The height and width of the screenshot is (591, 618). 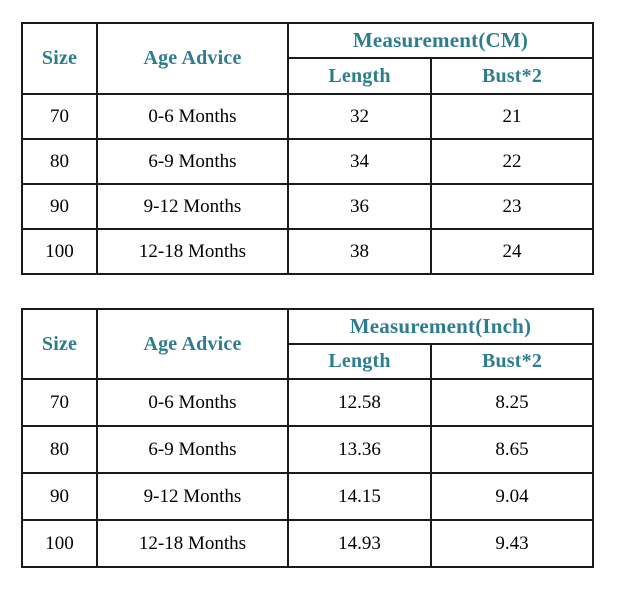 I want to click on bust-cell: 21, so click(x=512, y=116).